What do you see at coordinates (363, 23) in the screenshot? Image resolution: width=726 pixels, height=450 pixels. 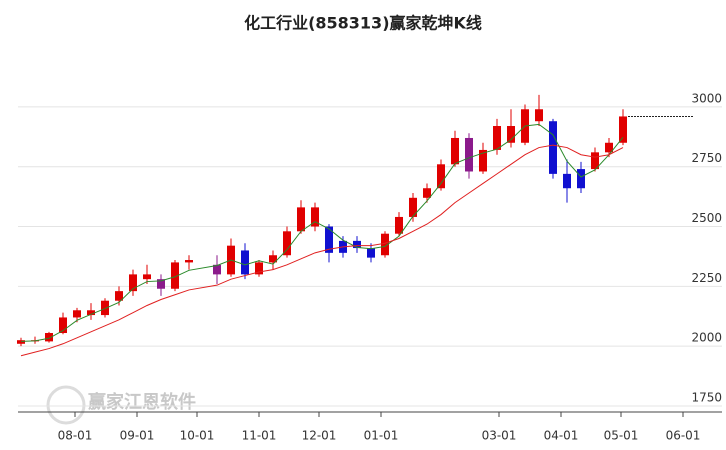 I see `chart-title: 化工行业(858313)赢家乾坤K线` at bounding box center [363, 23].